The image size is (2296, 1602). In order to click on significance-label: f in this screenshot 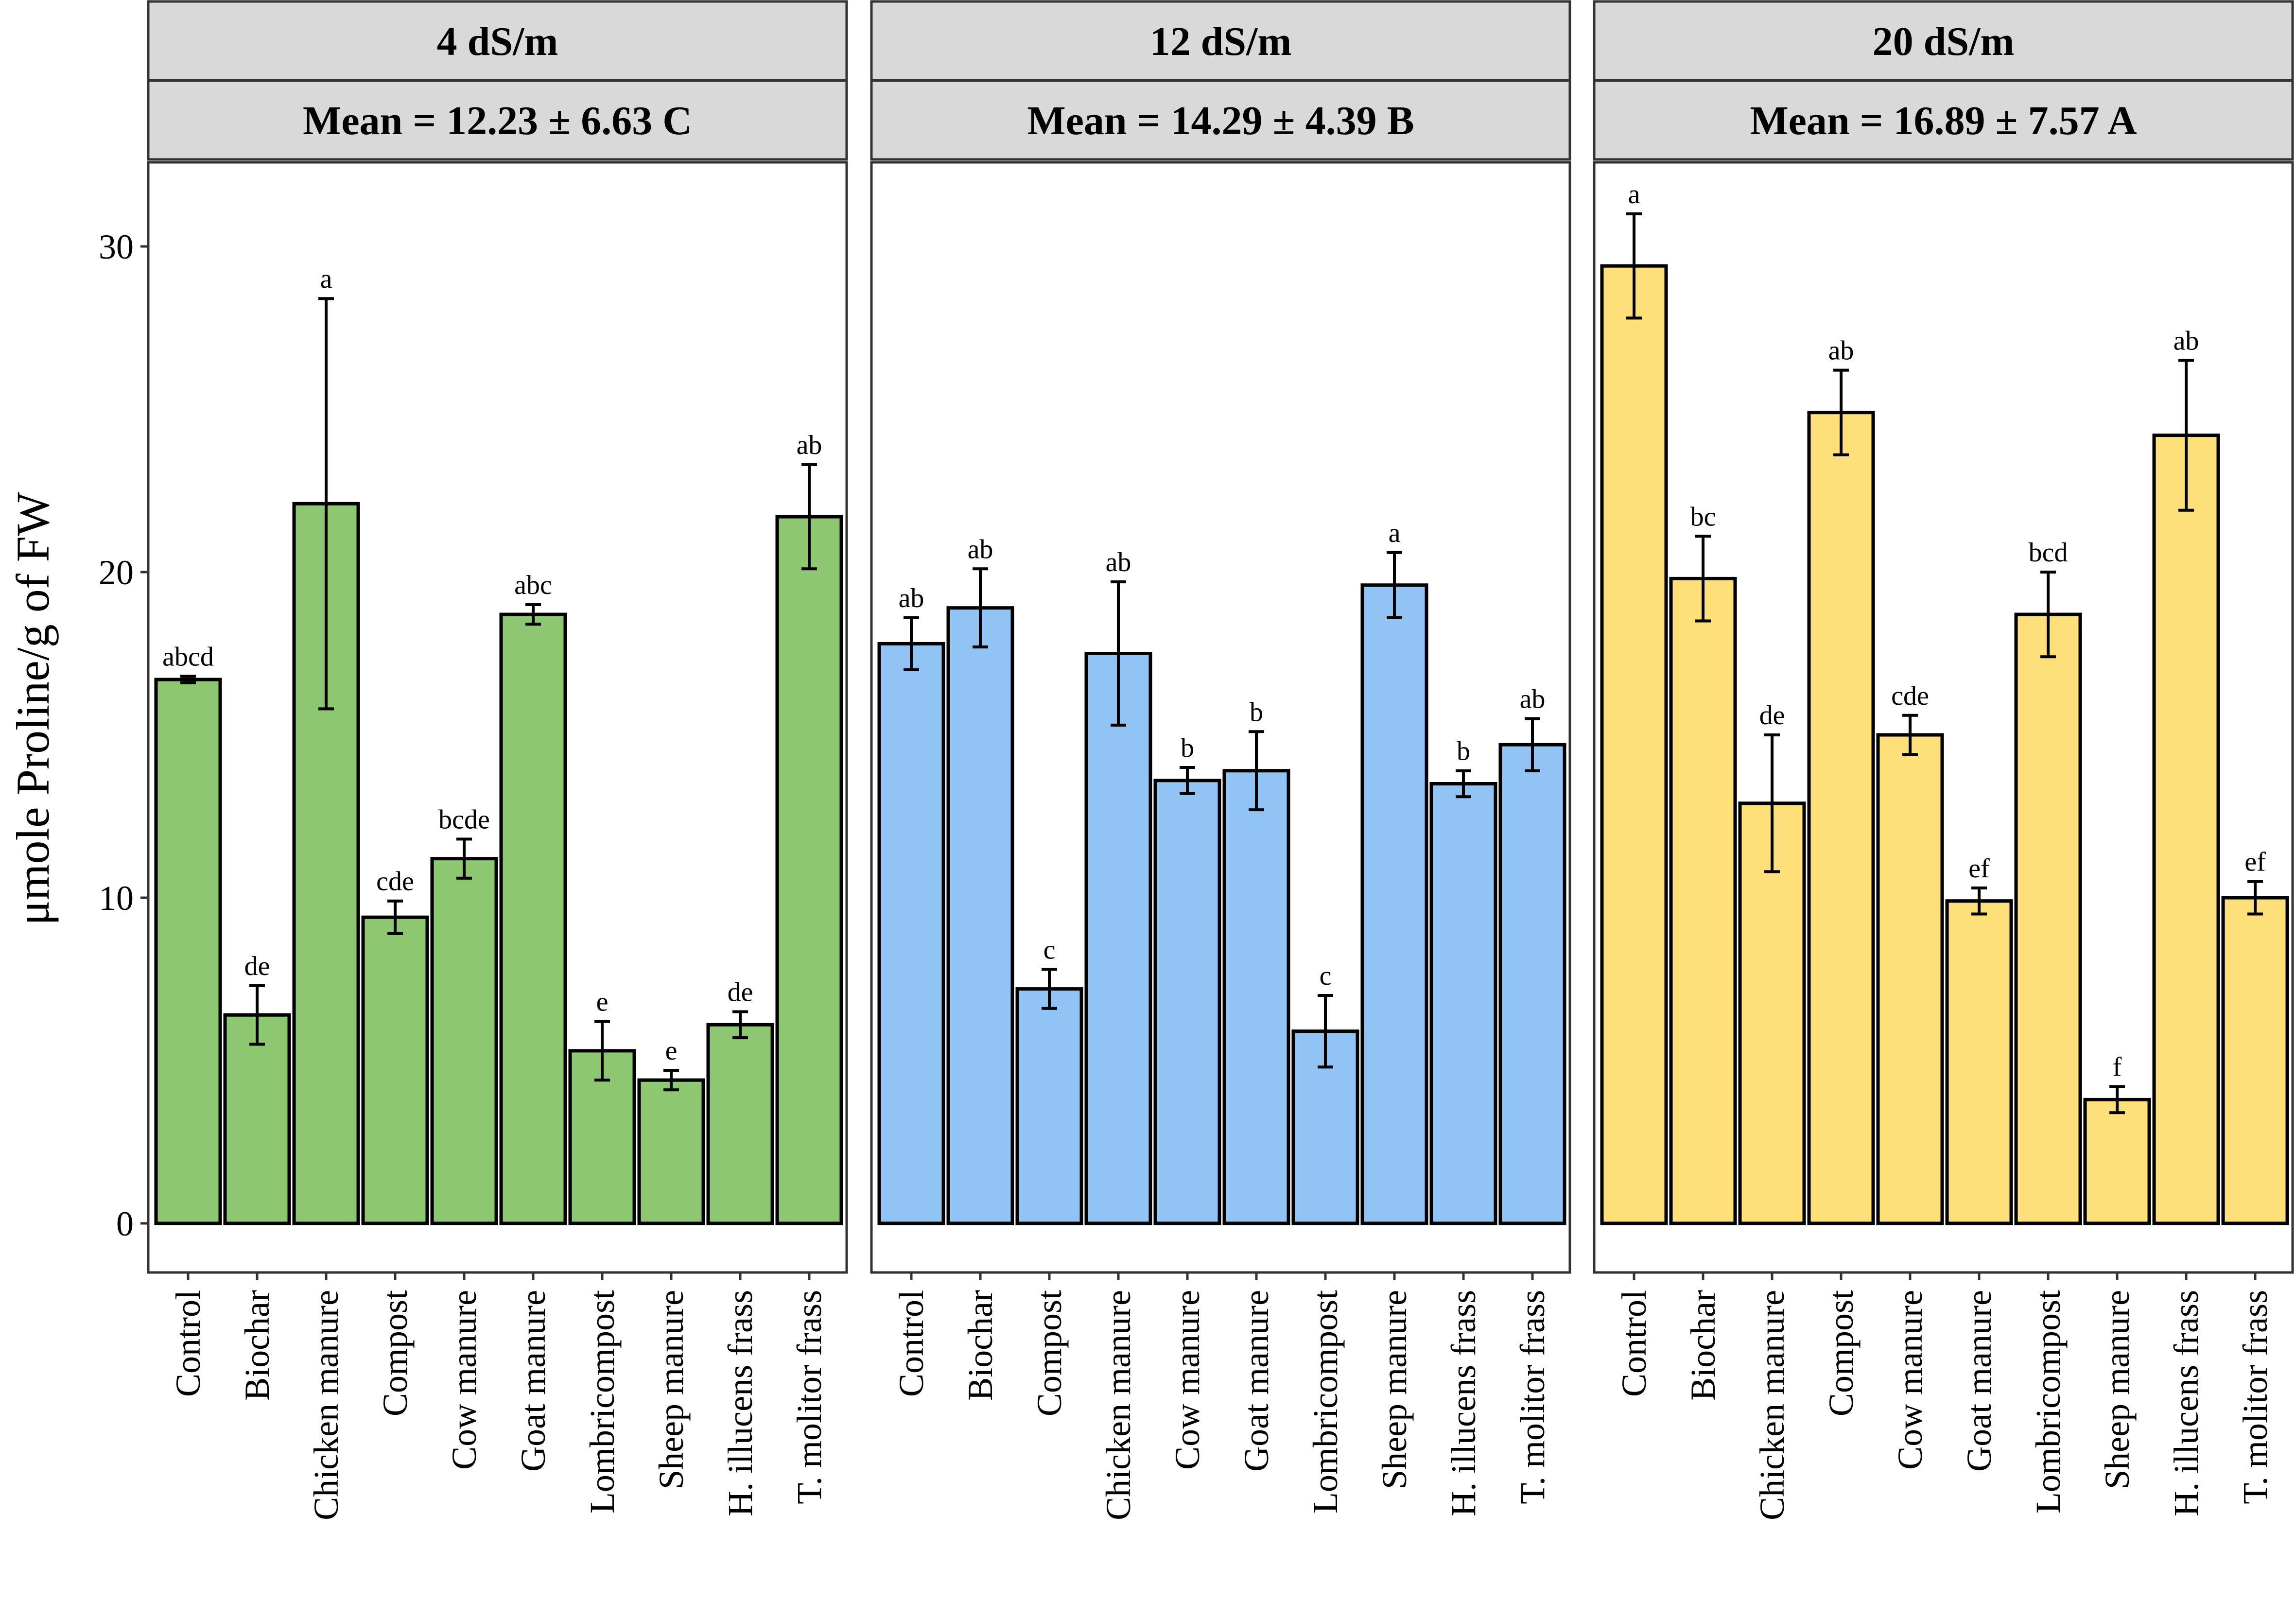, I will do `click(2117, 1067)`.